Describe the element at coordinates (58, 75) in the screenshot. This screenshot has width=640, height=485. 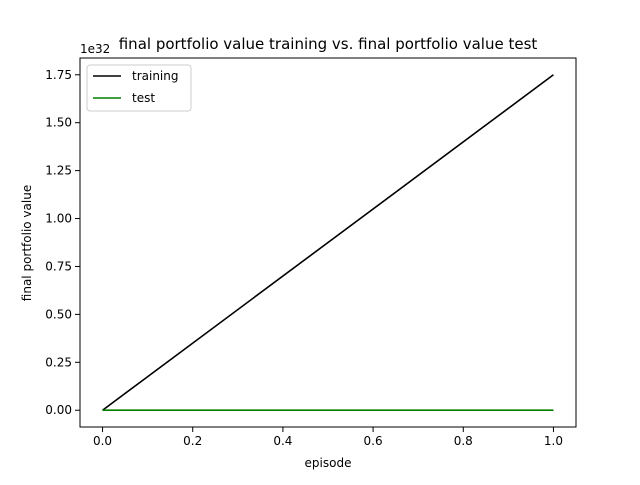
I see `y-tick-label: 1.75` at that location.